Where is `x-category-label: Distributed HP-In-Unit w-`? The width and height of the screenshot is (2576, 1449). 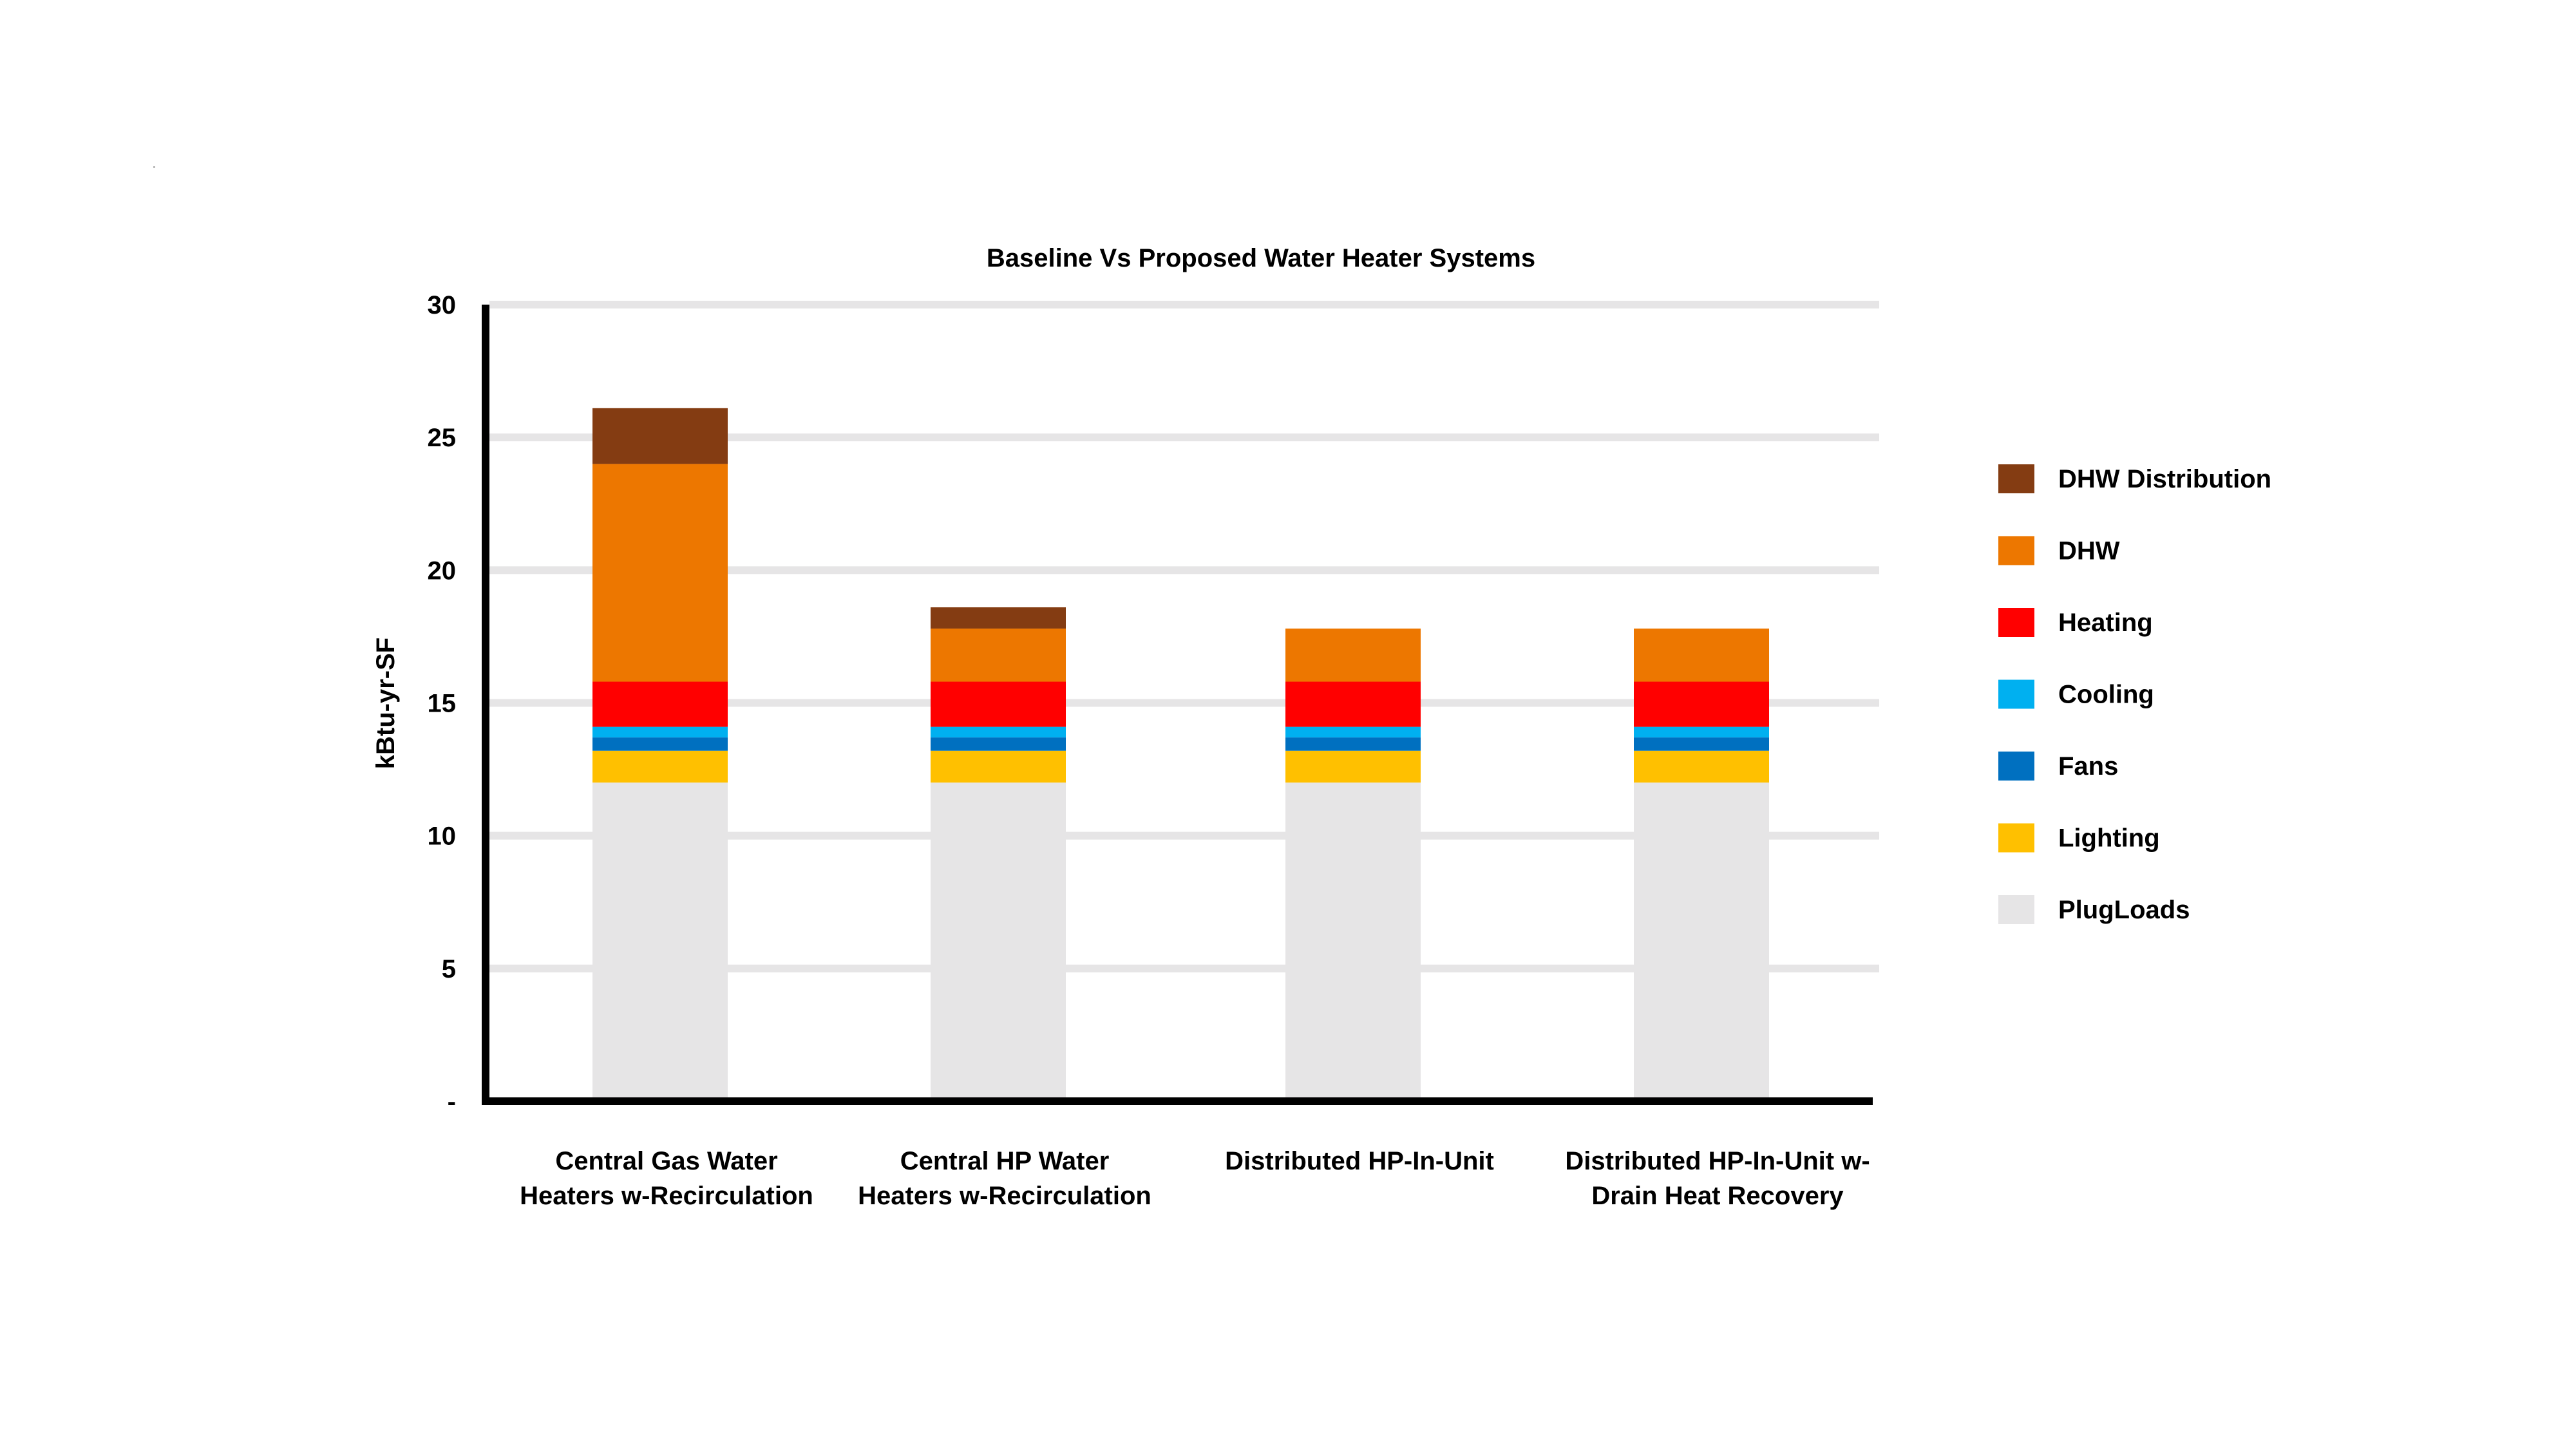
x-category-label: Distributed HP-In-Unit w- is located at coordinates (1717, 1161).